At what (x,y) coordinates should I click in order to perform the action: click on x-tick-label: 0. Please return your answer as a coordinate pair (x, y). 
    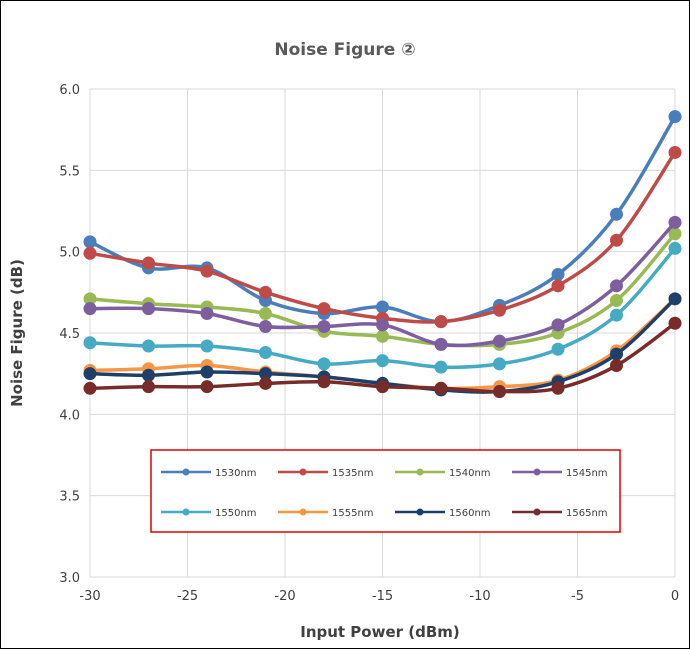
    Looking at the image, I should click on (675, 596).